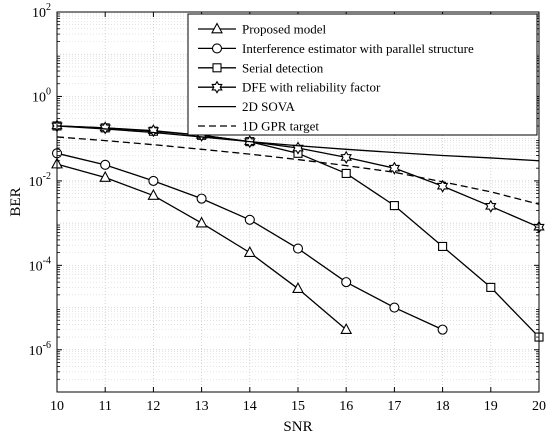 This screenshot has height=438, width=550. What do you see at coordinates (311, 87) in the screenshot?
I see `legend-label: DFE with reliability factor` at bounding box center [311, 87].